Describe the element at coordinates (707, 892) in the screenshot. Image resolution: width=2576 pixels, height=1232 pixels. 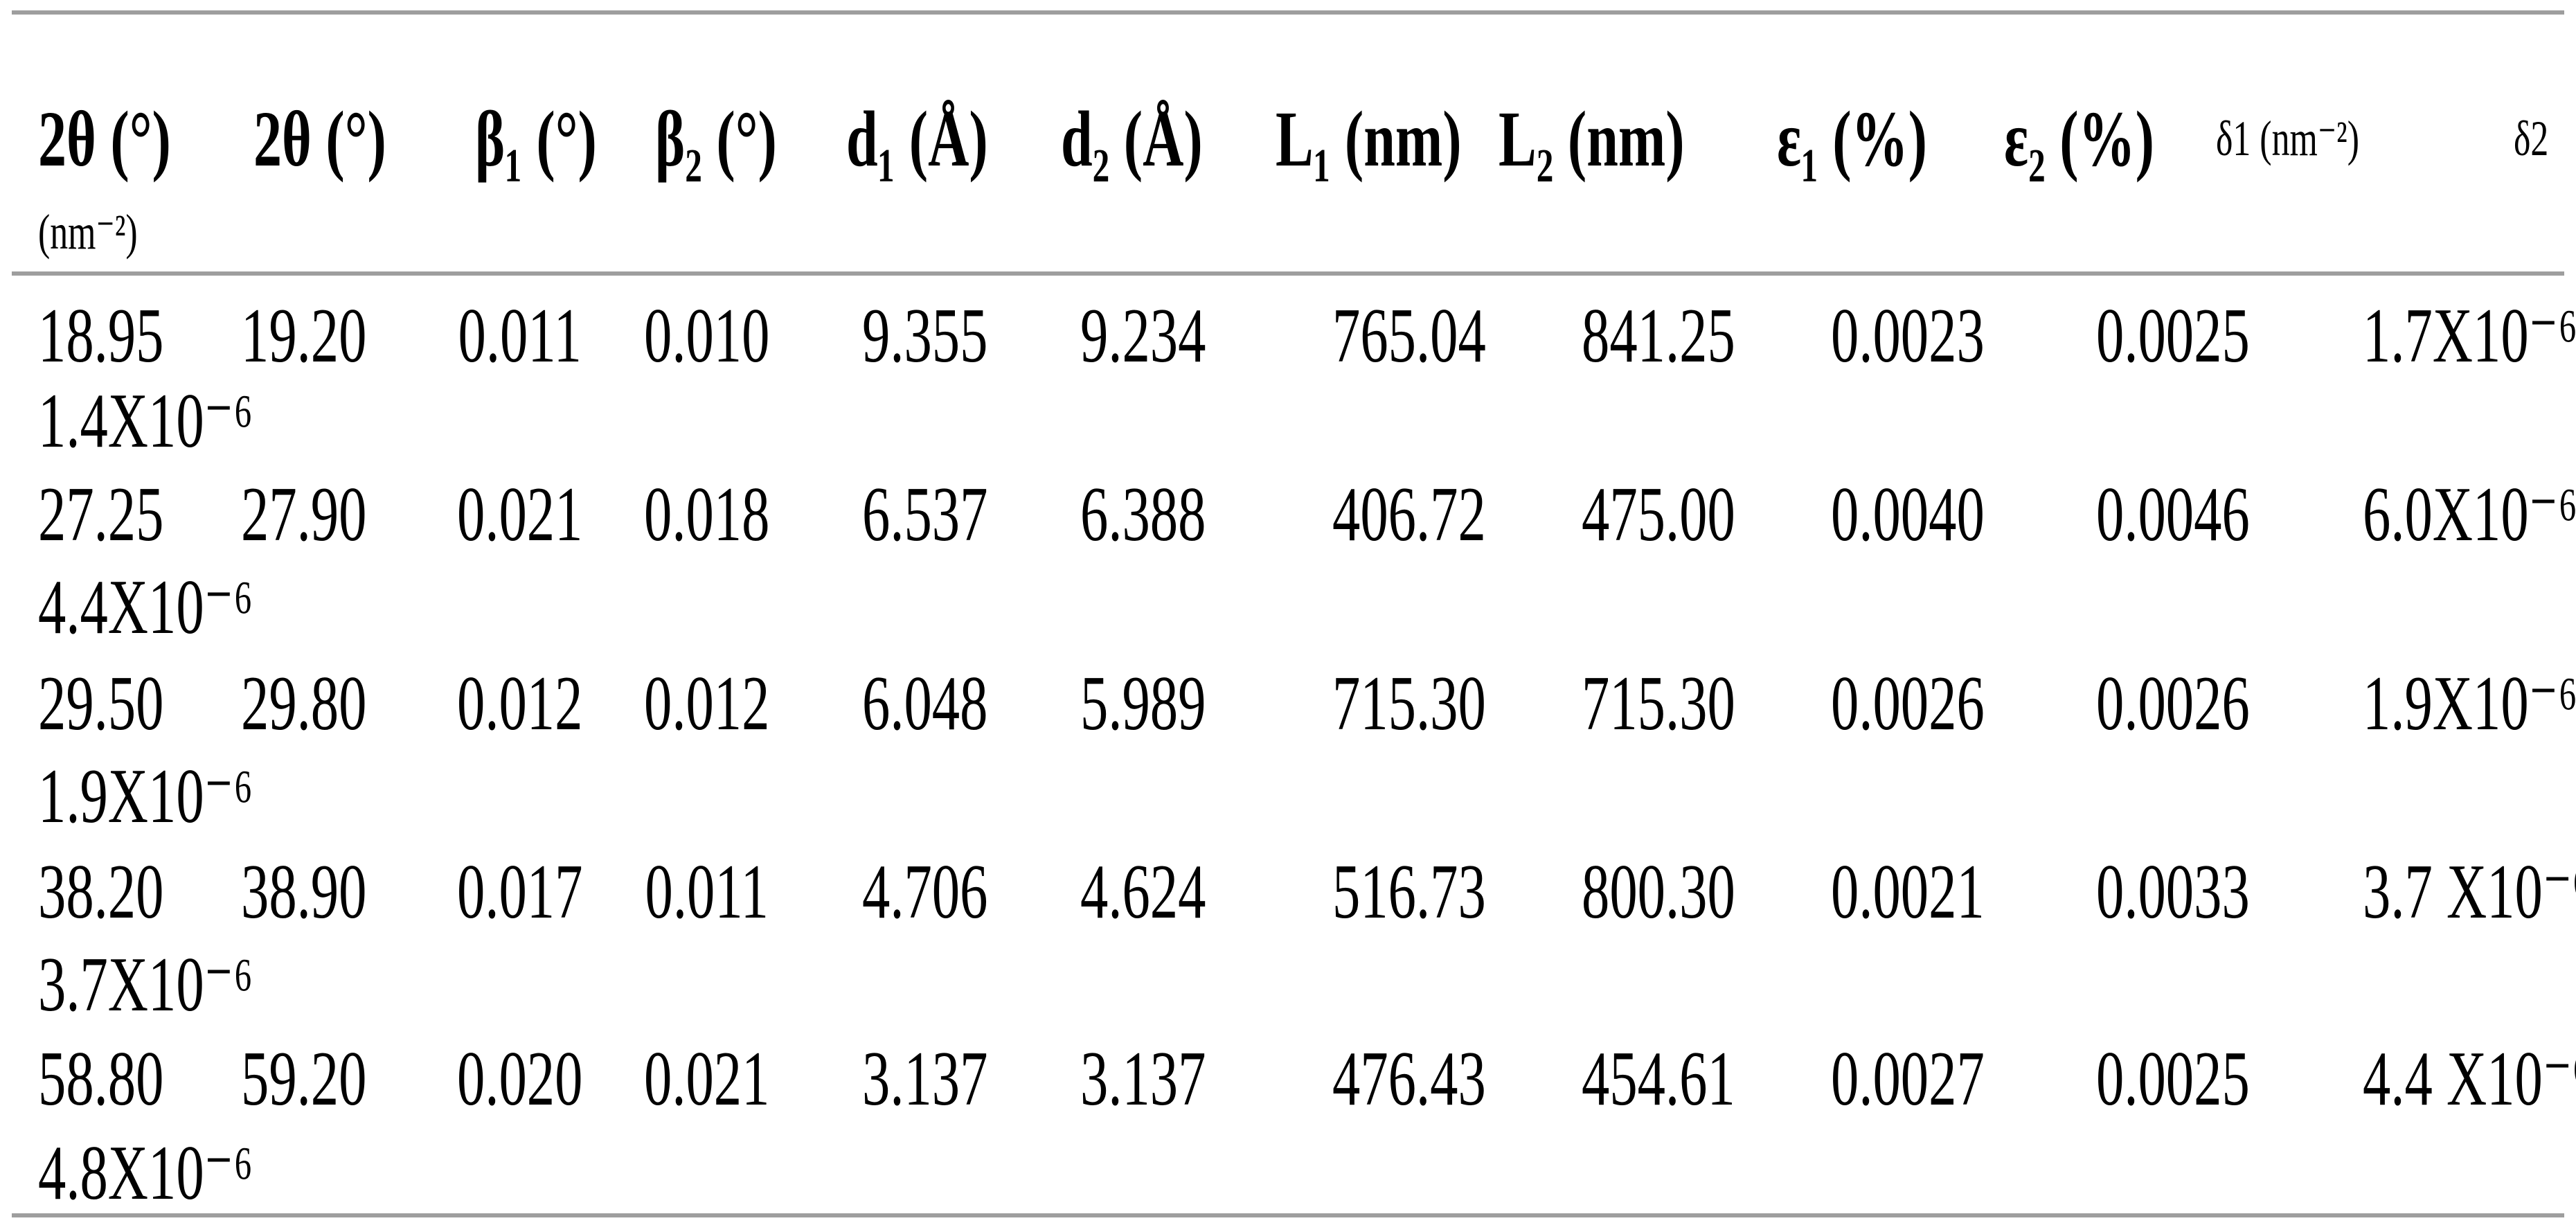
I see `cell-beta2: 0.011` at that location.